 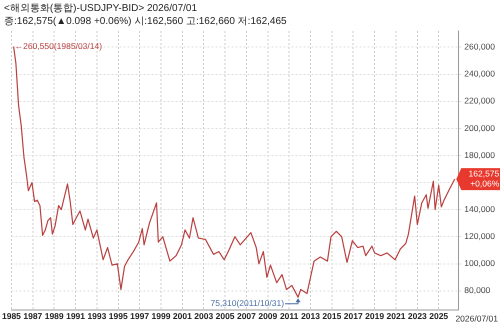 I want to click on x-tick-label: 1997, so click(x=140, y=316).